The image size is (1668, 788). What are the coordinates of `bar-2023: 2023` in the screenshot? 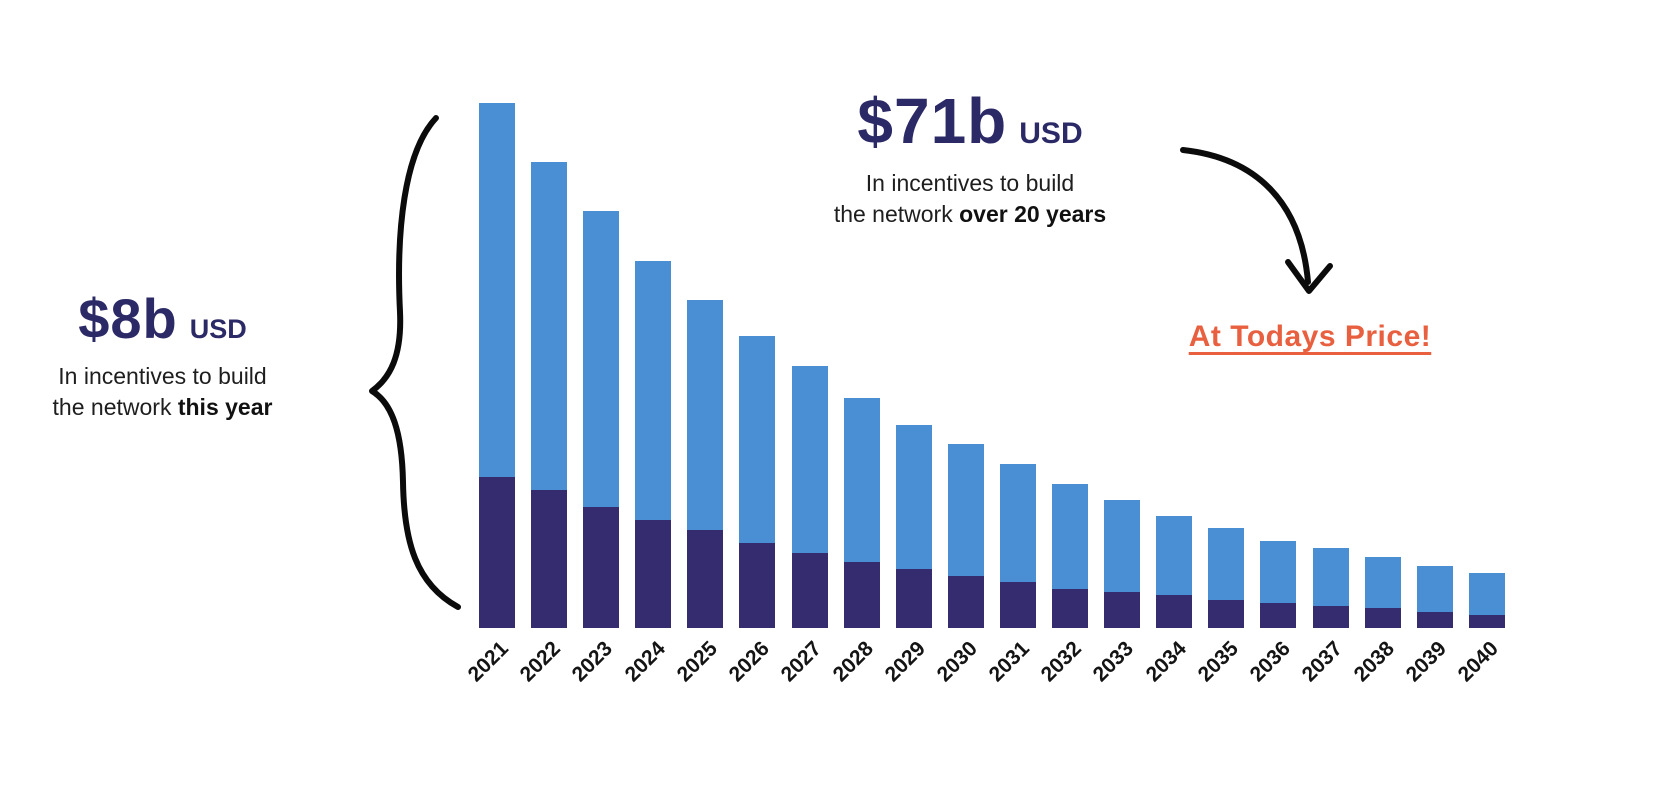 It's located at (594, 394).